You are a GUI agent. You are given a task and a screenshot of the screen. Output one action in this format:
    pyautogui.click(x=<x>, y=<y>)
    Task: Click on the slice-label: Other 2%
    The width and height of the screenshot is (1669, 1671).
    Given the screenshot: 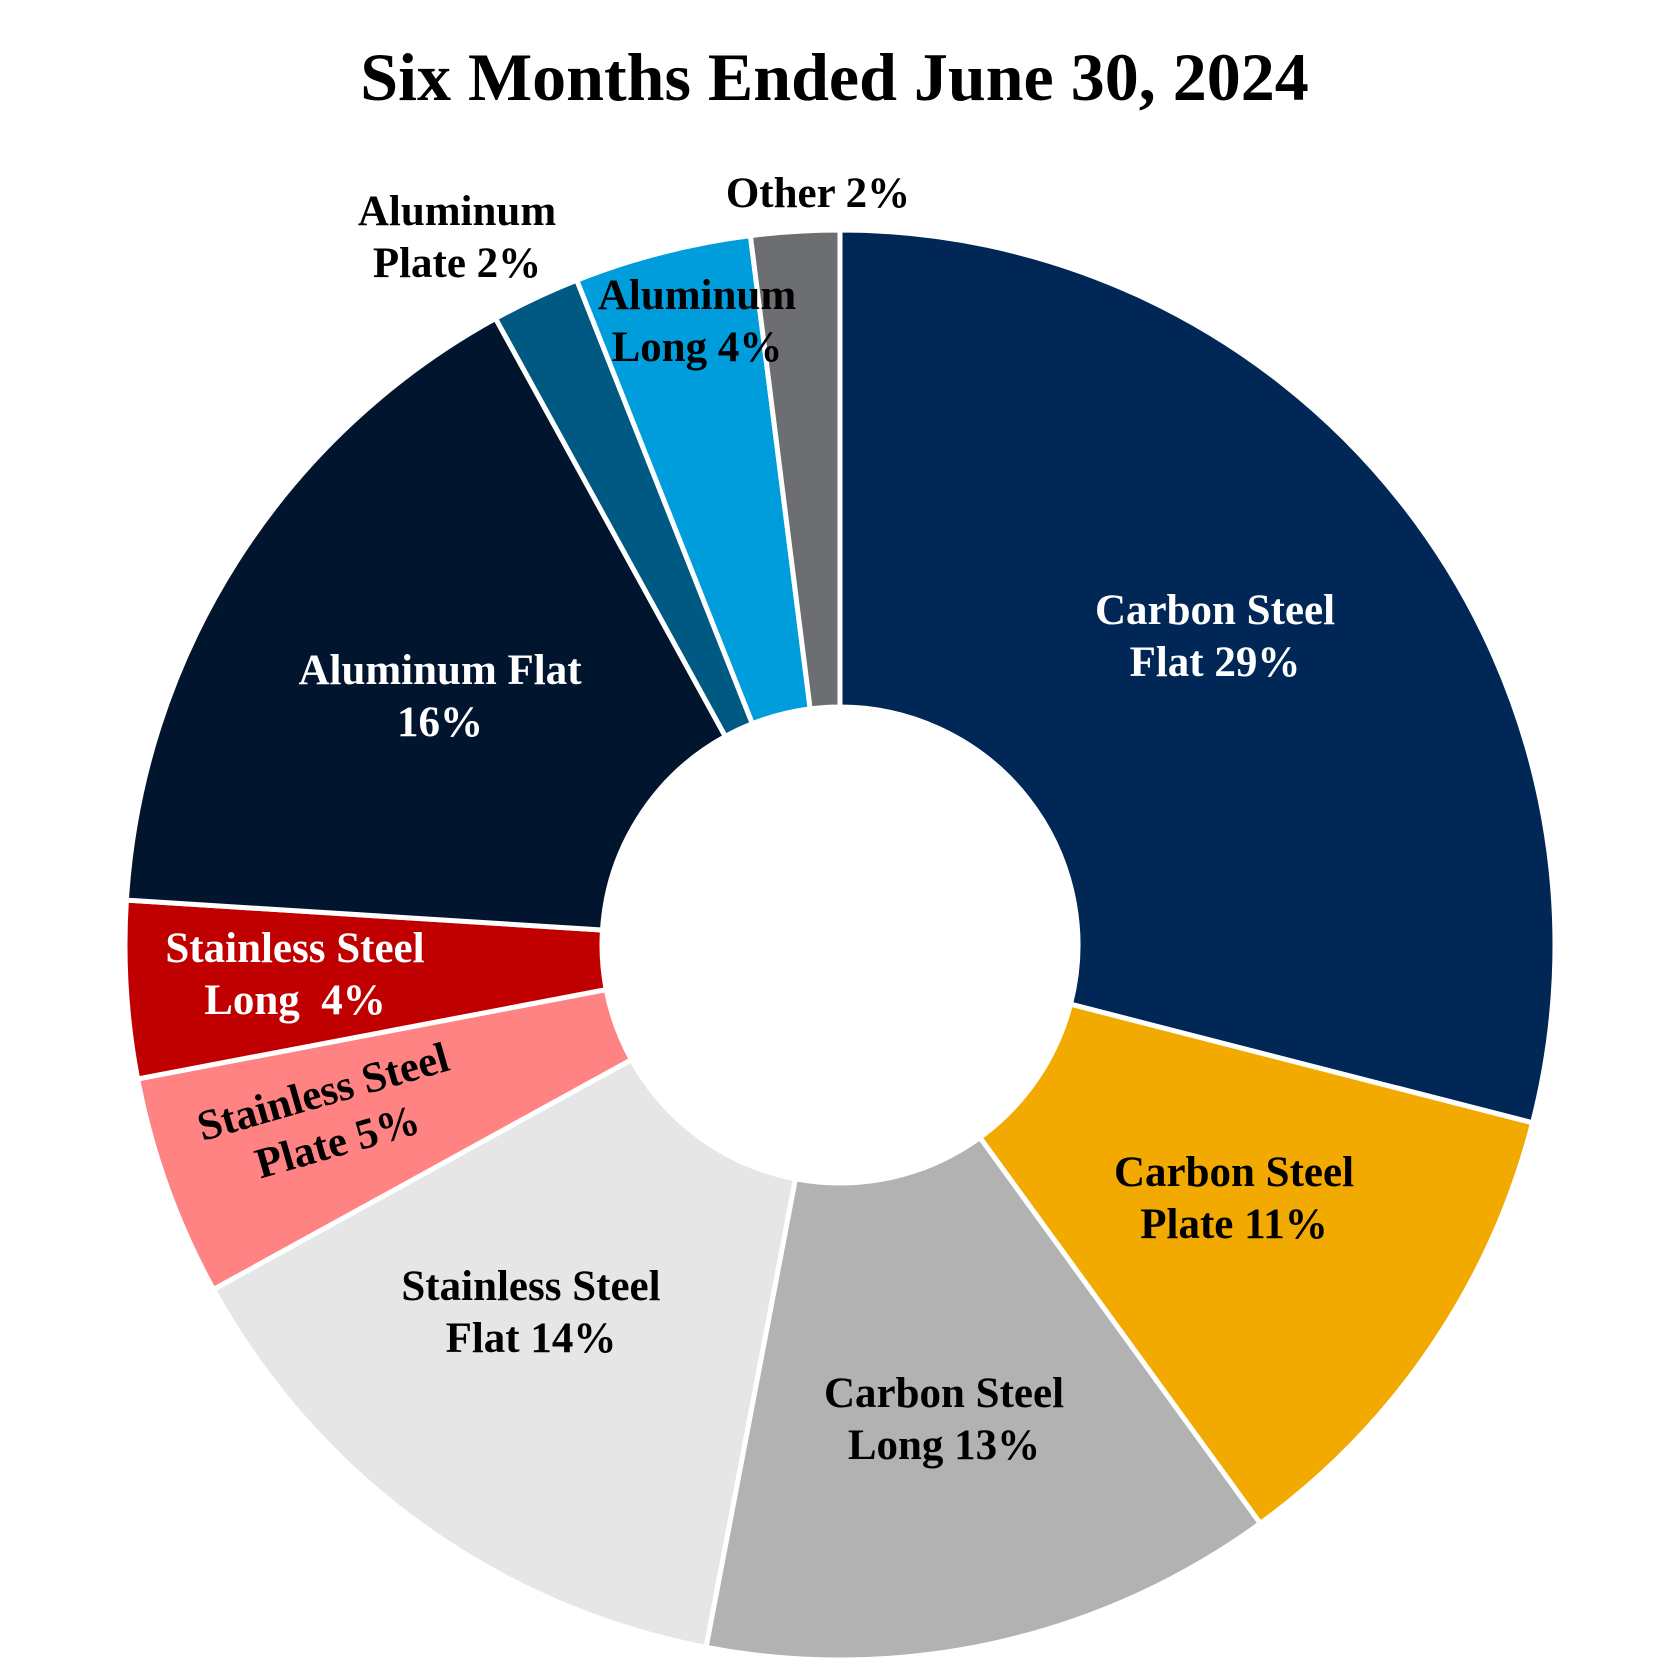 What is the action you would take?
    pyautogui.click(x=818, y=193)
    